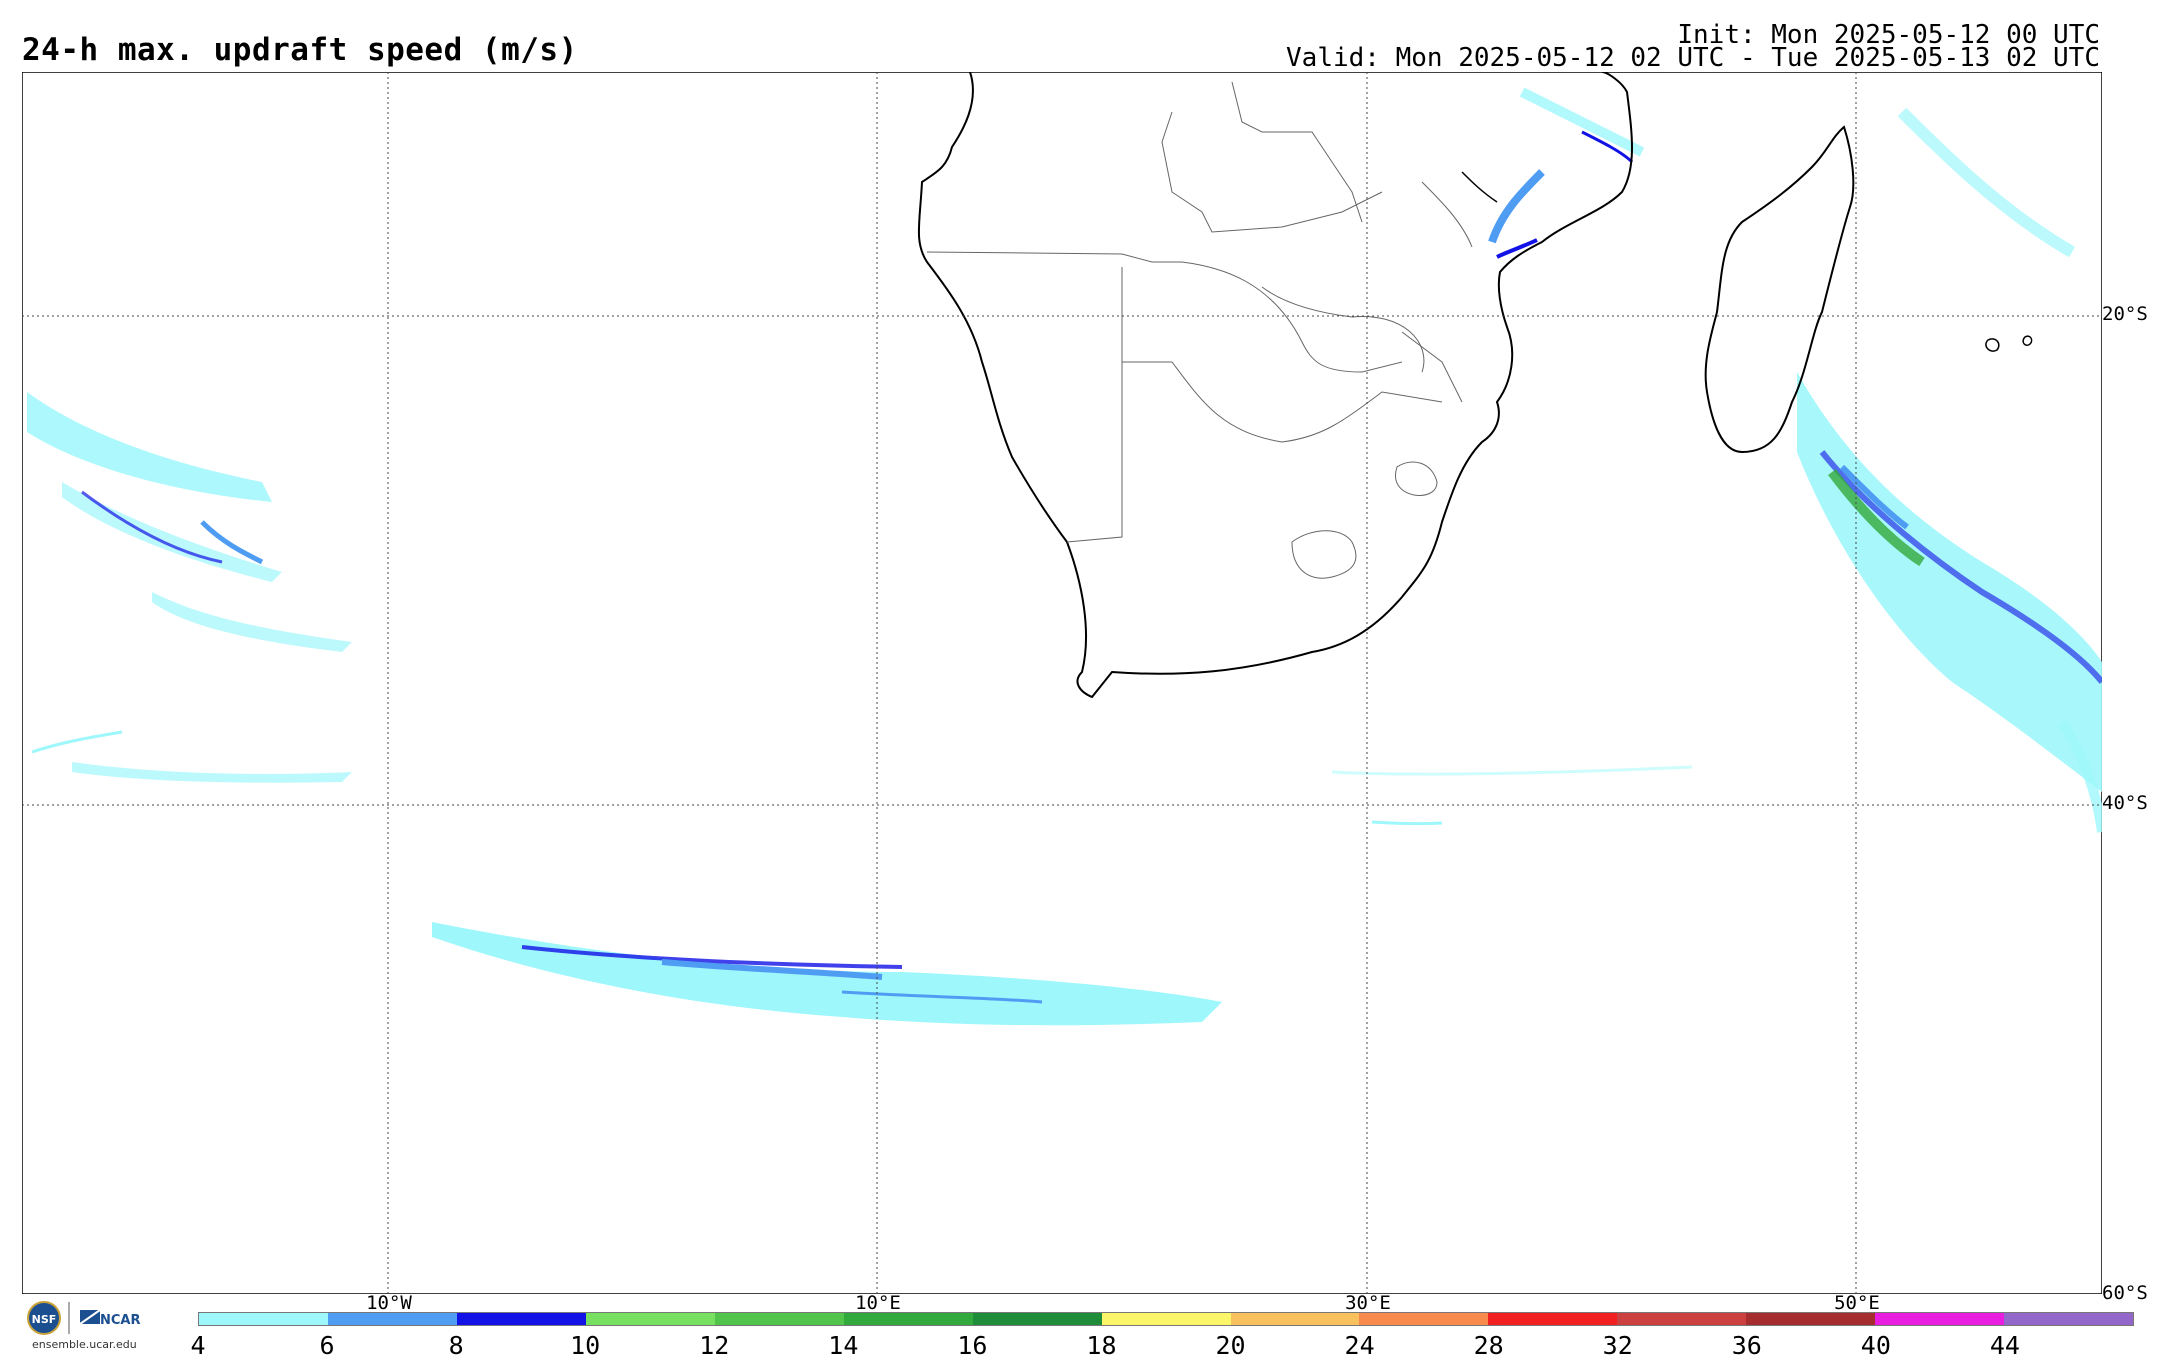 The height and width of the screenshot is (1360, 2160). I want to click on lon-label-10e: 10°E, so click(878, 1303).